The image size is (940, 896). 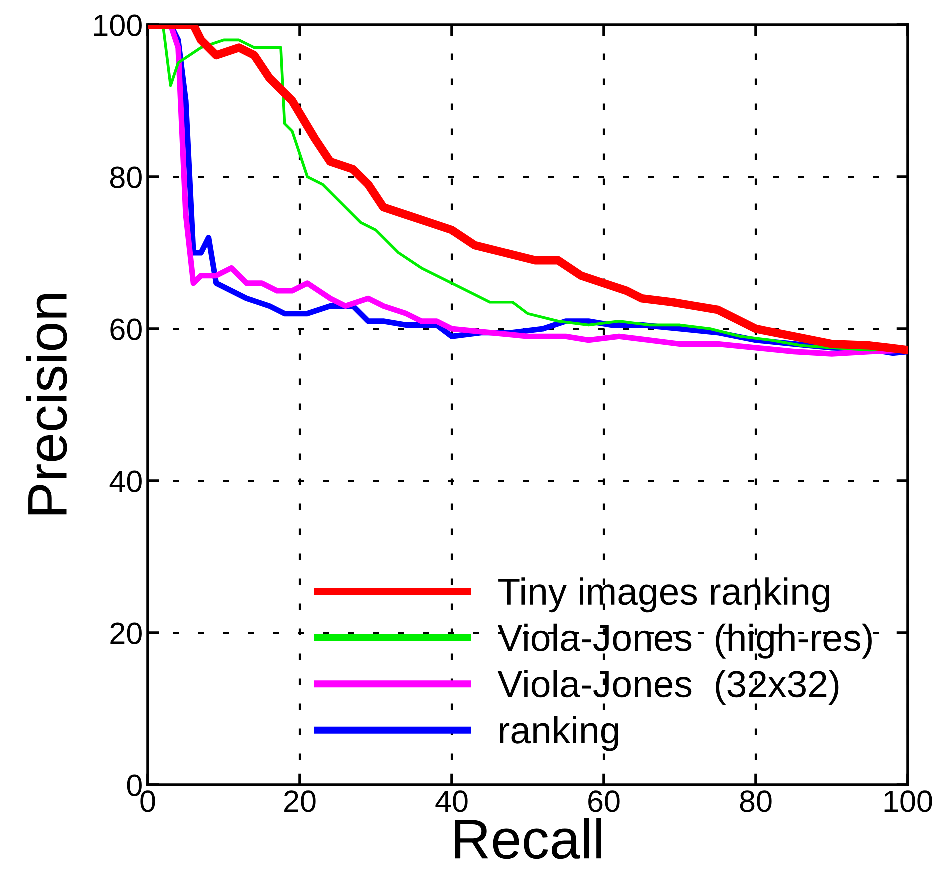 I want to click on x-tick-label: 100, so click(x=908, y=801).